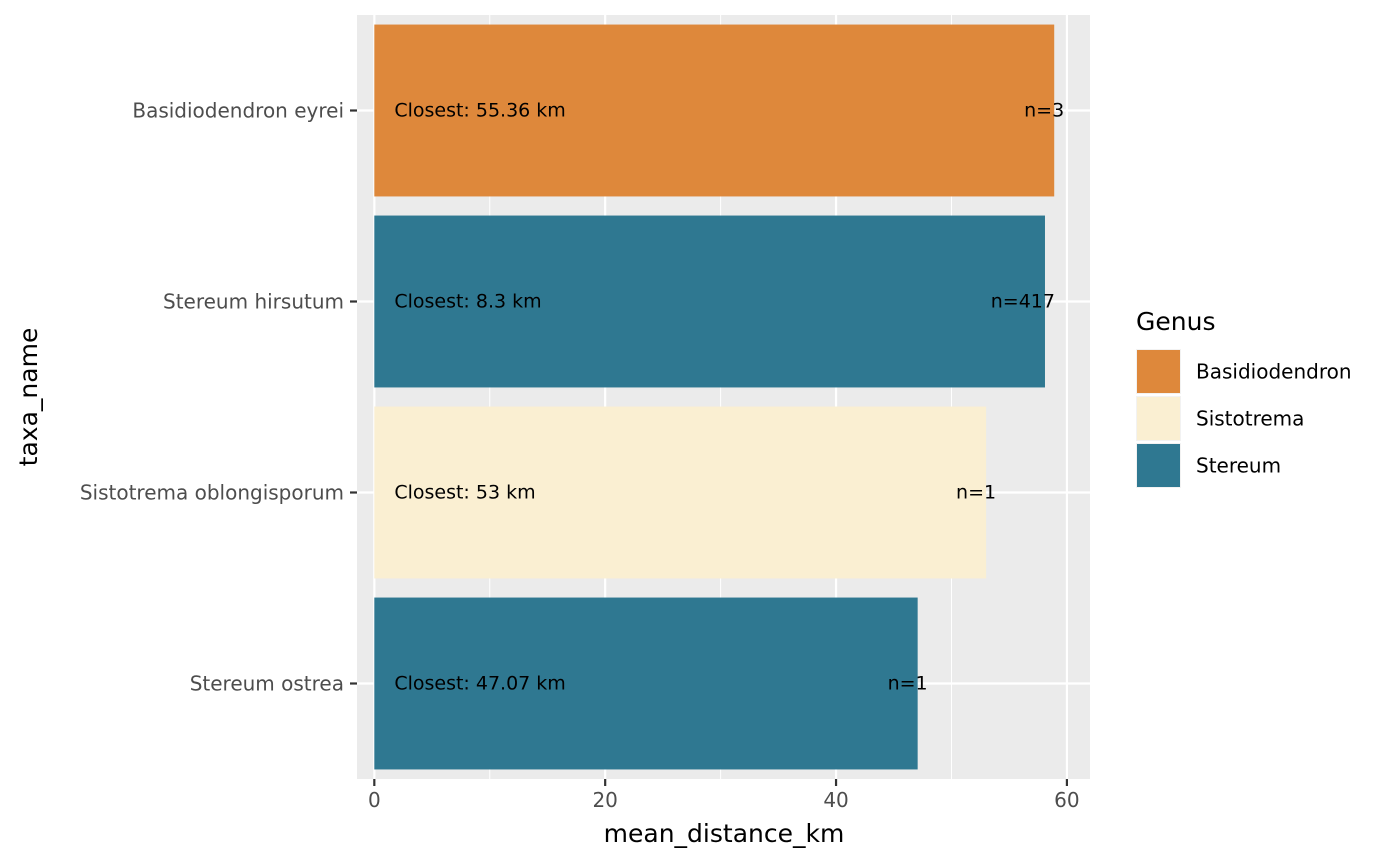 Image resolution: width=1400 pixels, height=865 pixels. What do you see at coordinates (1044, 111) in the screenshot?
I see `n-label: n=3` at bounding box center [1044, 111].